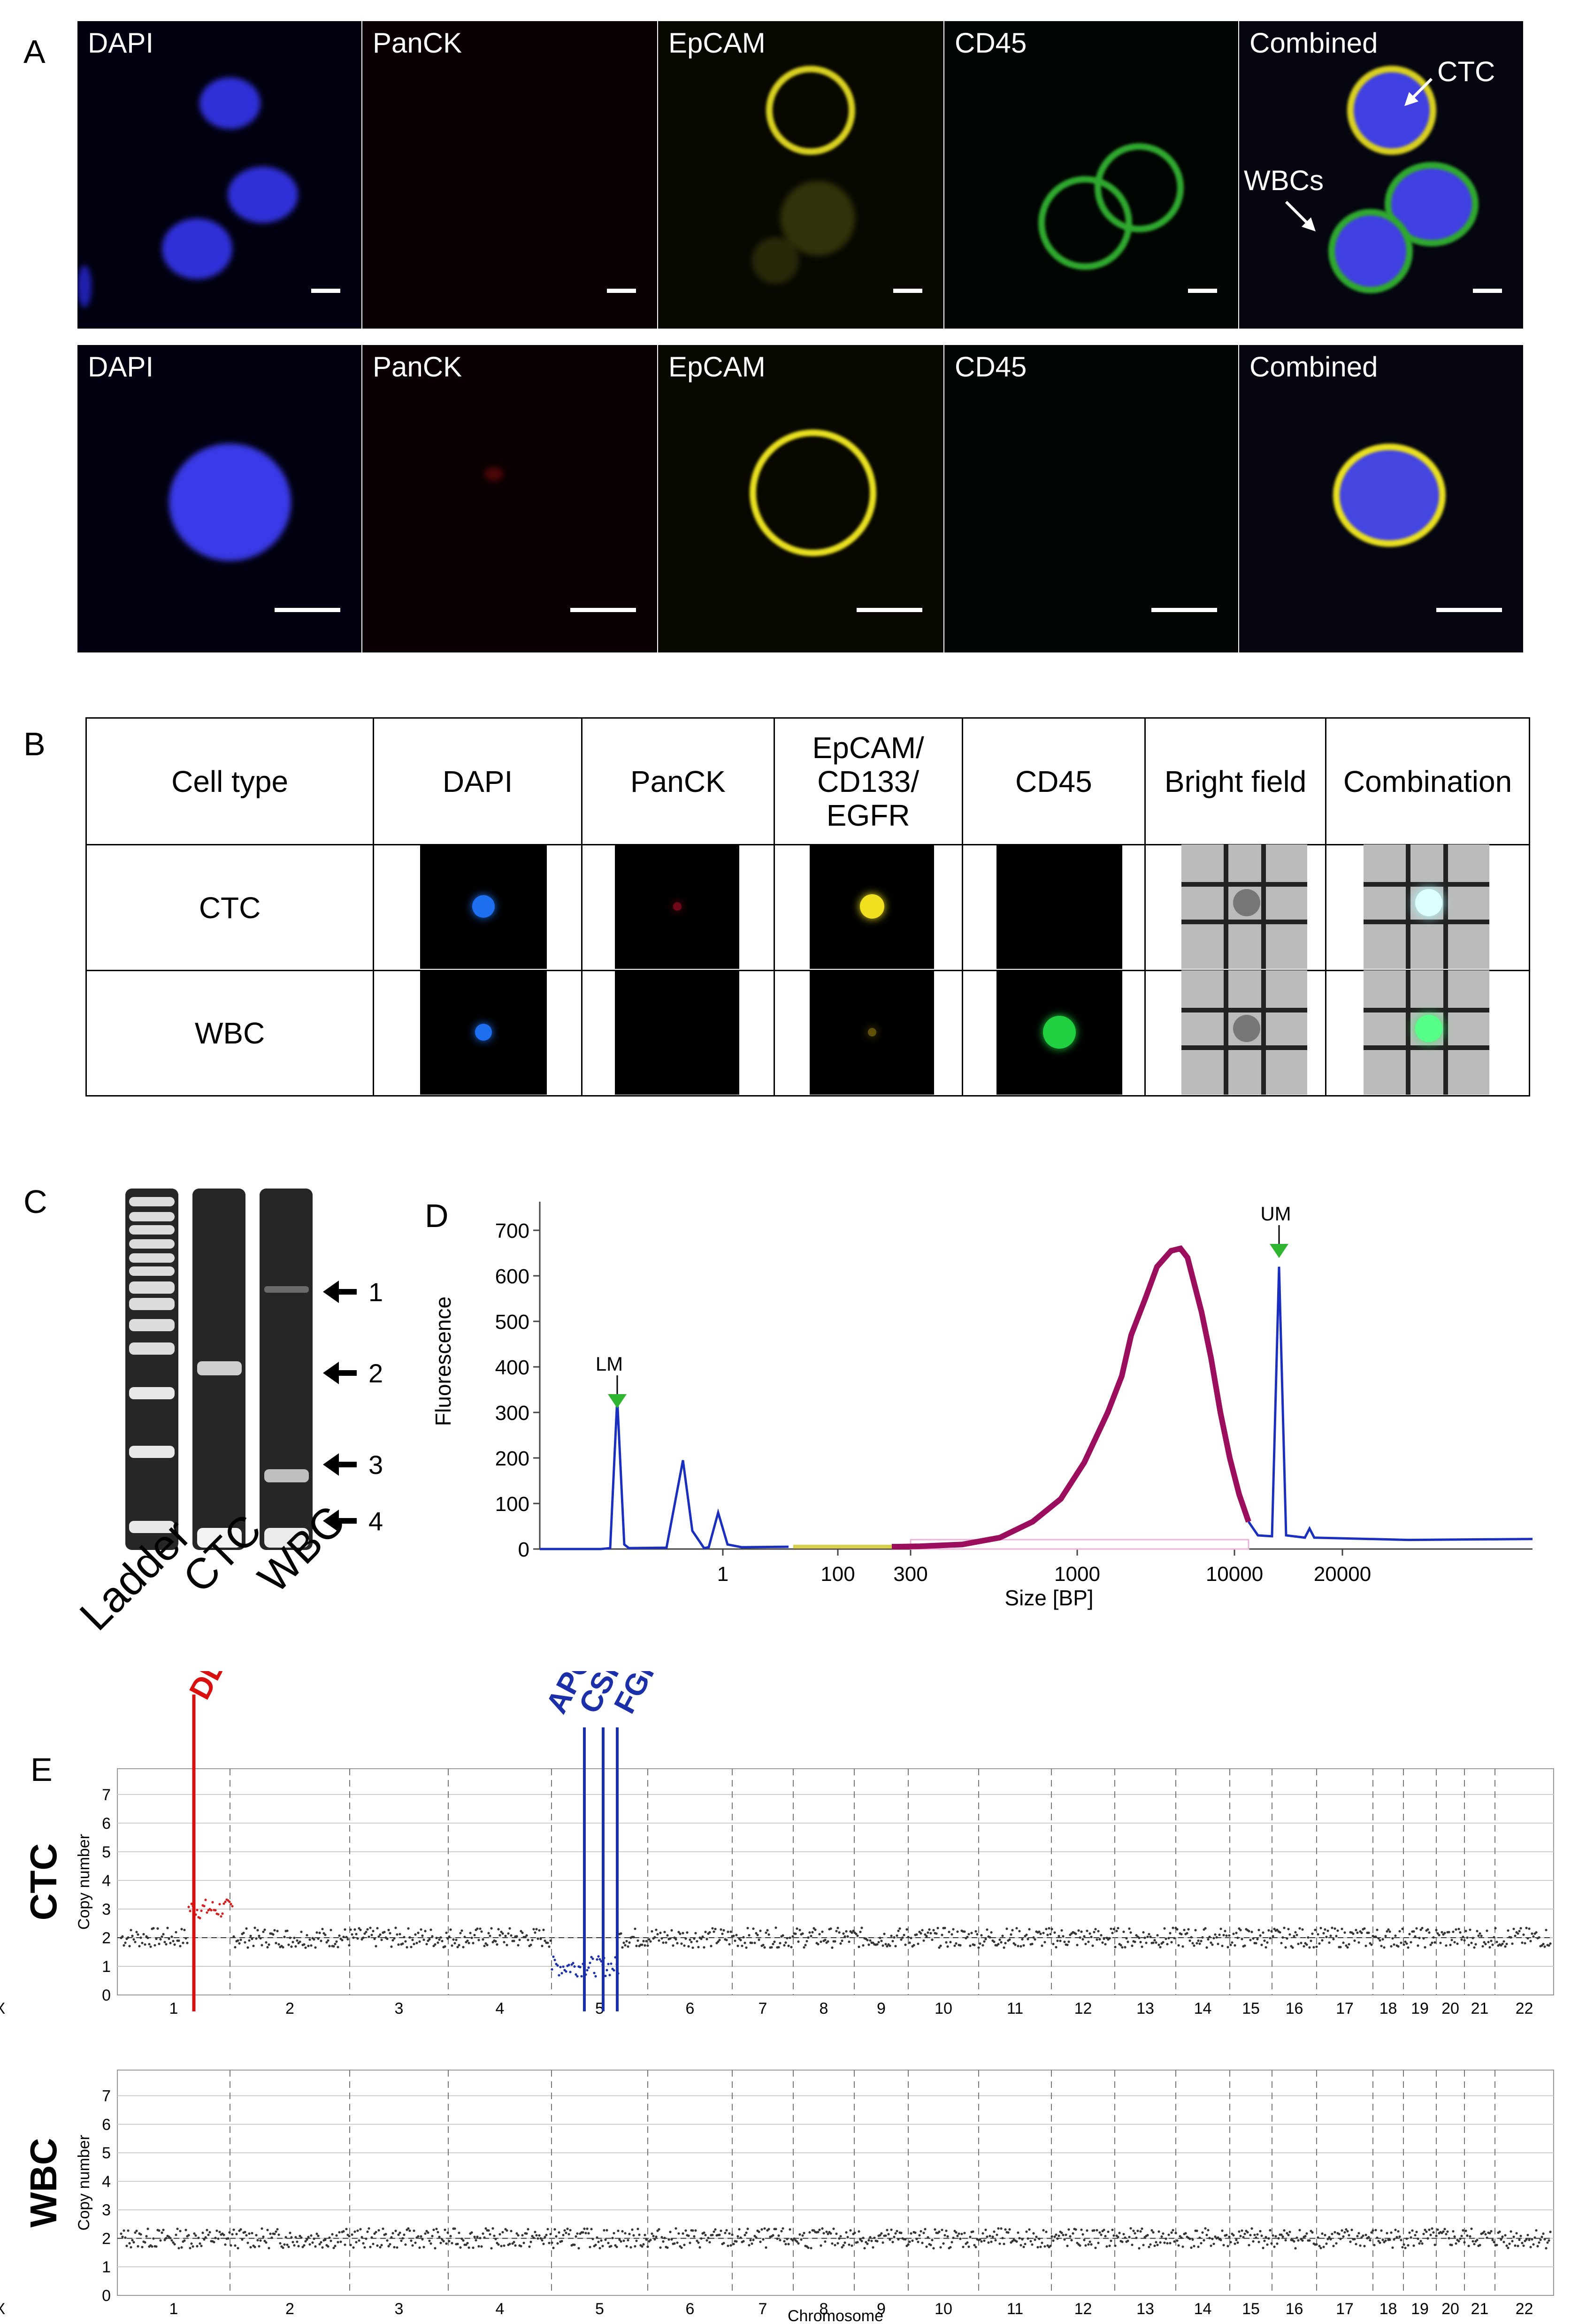  What do you see at coordinates (399, 2309) in the screenshot?
I see `chromosome-label: 3` at bounding box center [399, 2309].